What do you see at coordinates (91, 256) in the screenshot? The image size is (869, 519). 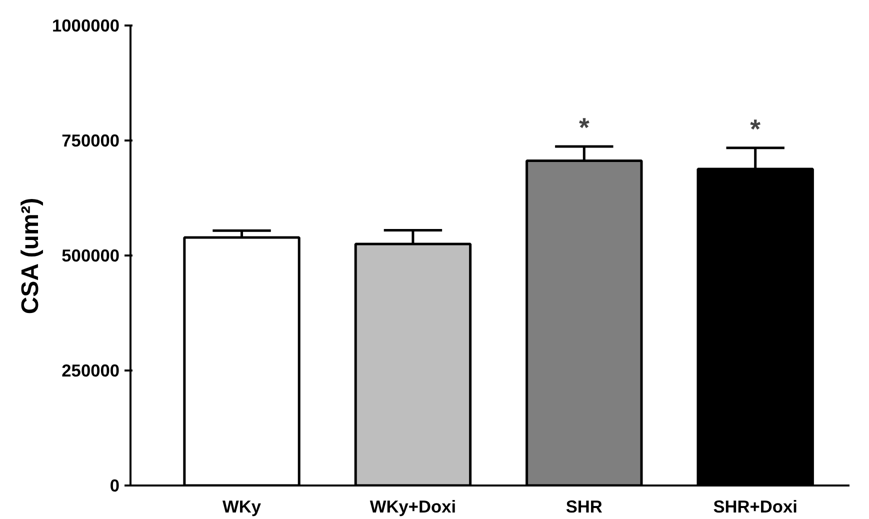 I see `y-tick-label: 500000` at bounding box center [91, 256].